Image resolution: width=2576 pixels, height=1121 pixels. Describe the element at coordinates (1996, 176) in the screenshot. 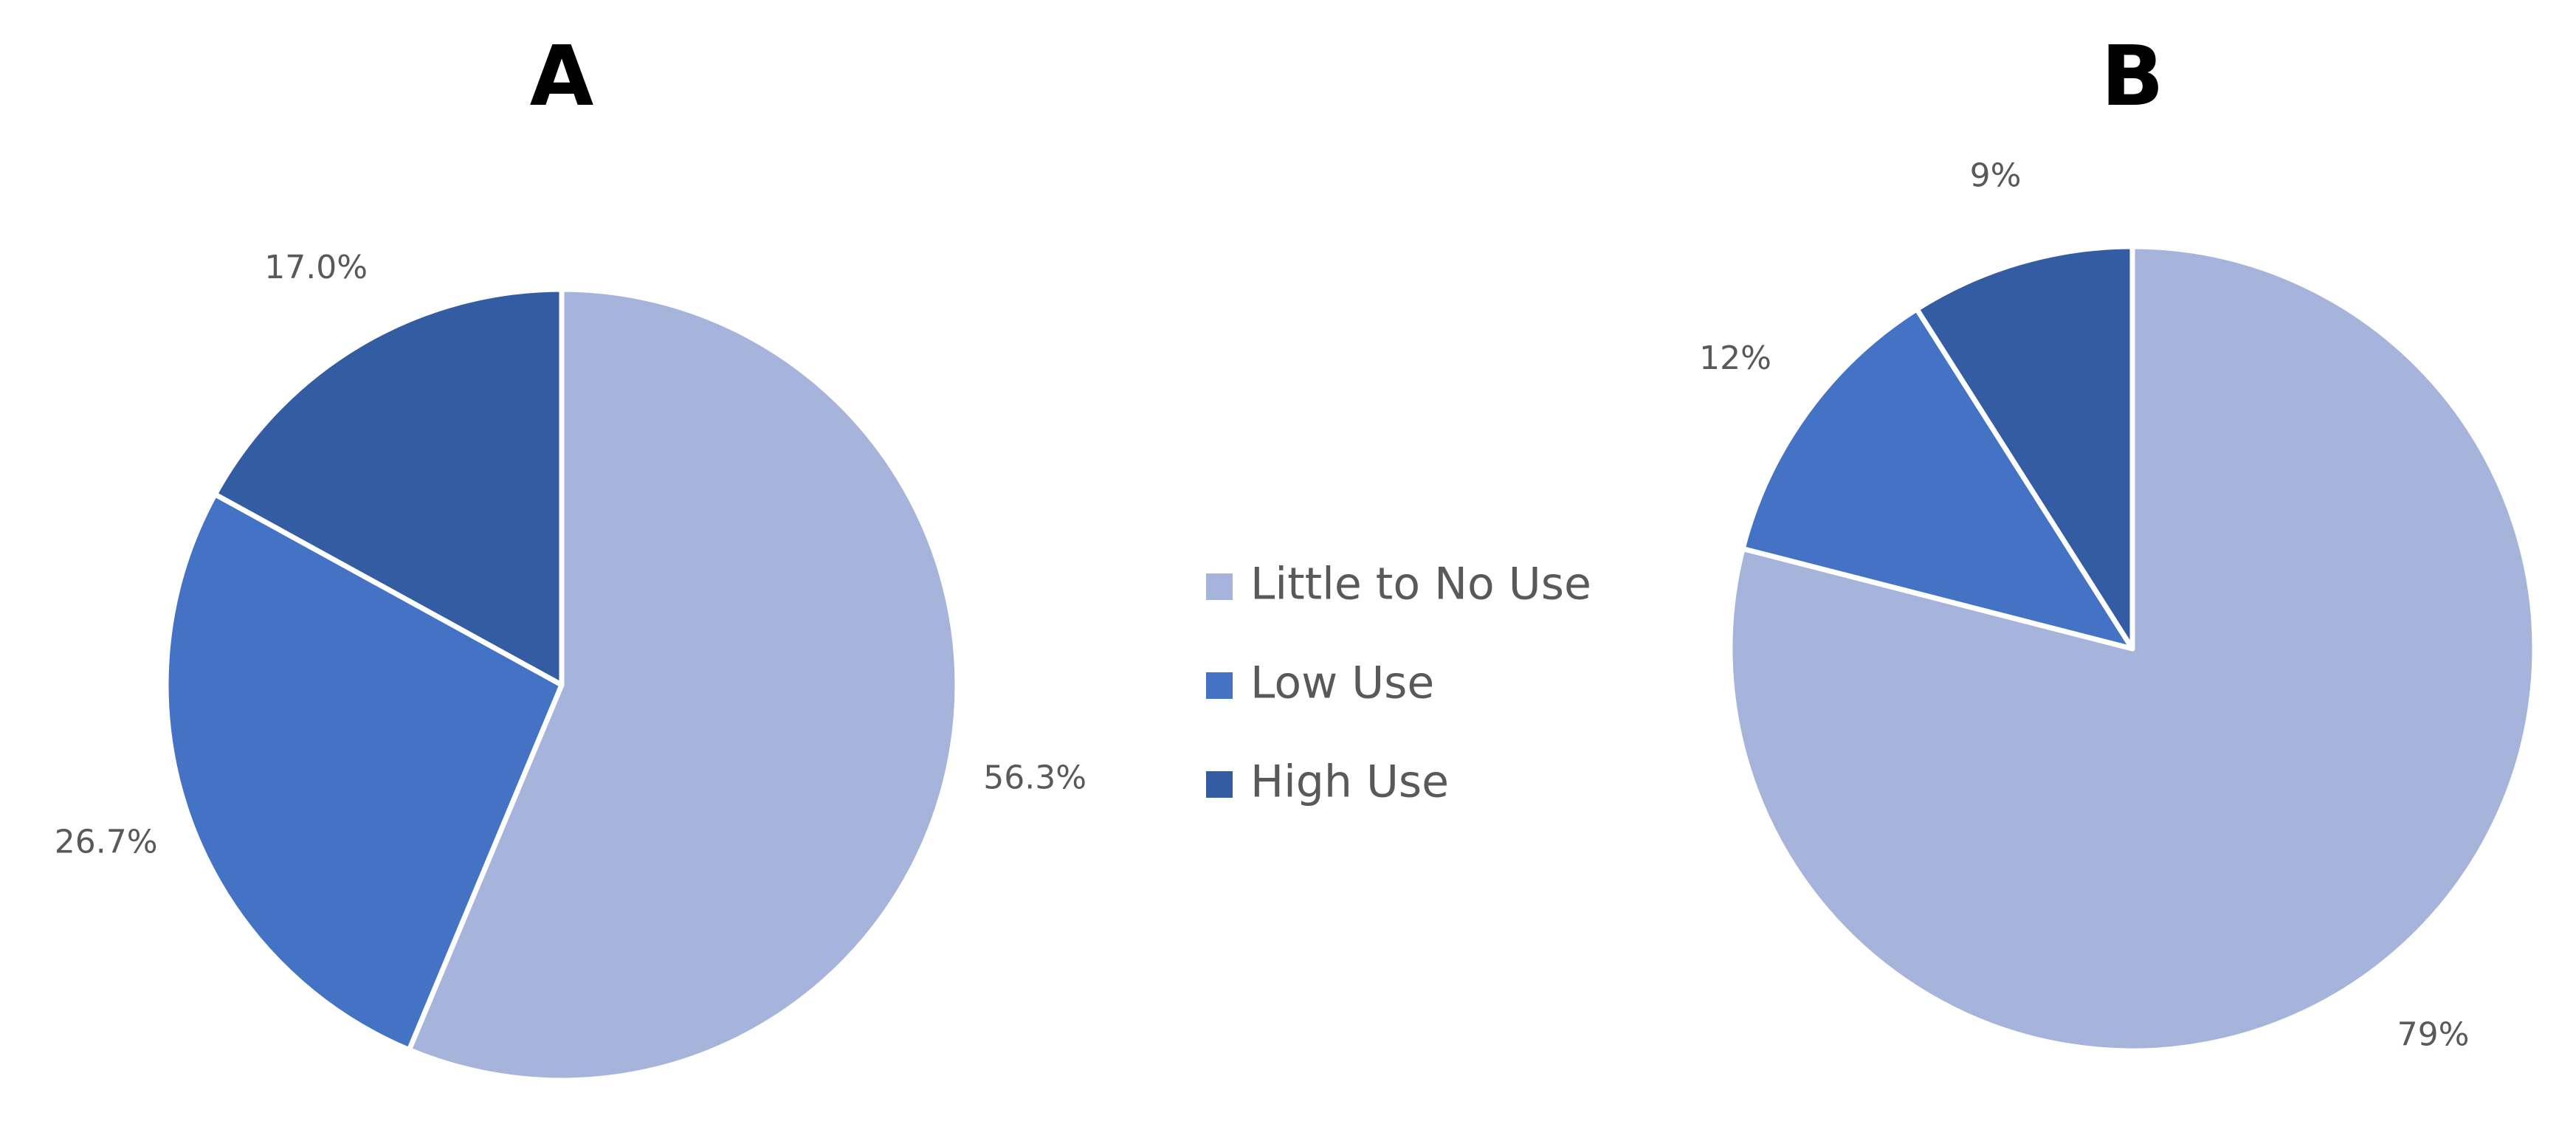

I see `data-label: 9%` at that location.